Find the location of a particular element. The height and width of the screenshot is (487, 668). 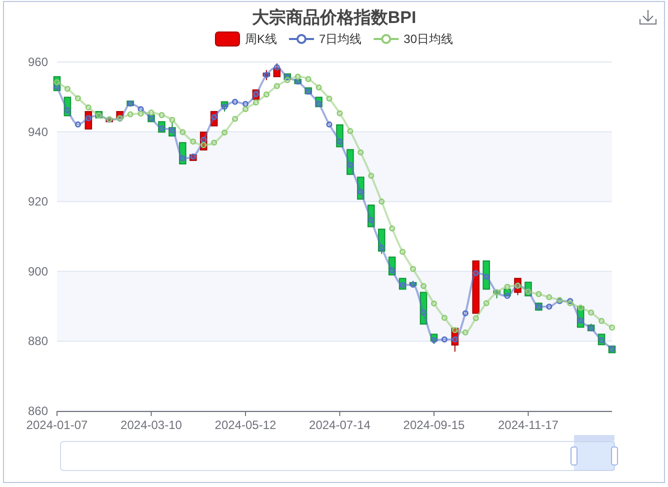

title: 大宗商品价格指数BPI is located at coordinates (334, 17).